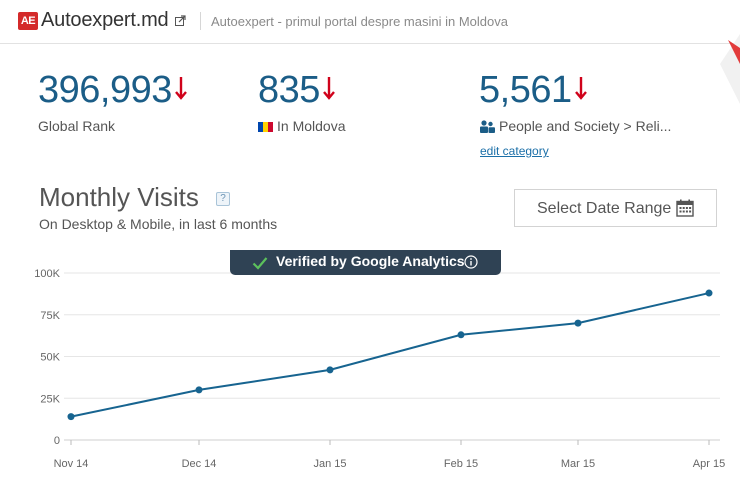 Image resolution: width=740 pixels, height=487 pixels. Describe the element at coordinates (487, 126) in the screenshot. I see `people-category-icon` at that location.